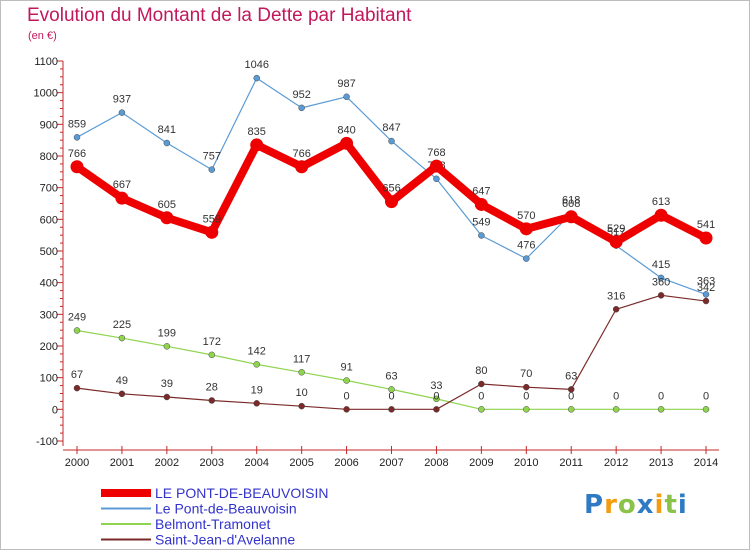  I want to click on x-tick-label: 2012, so click(616, 463).